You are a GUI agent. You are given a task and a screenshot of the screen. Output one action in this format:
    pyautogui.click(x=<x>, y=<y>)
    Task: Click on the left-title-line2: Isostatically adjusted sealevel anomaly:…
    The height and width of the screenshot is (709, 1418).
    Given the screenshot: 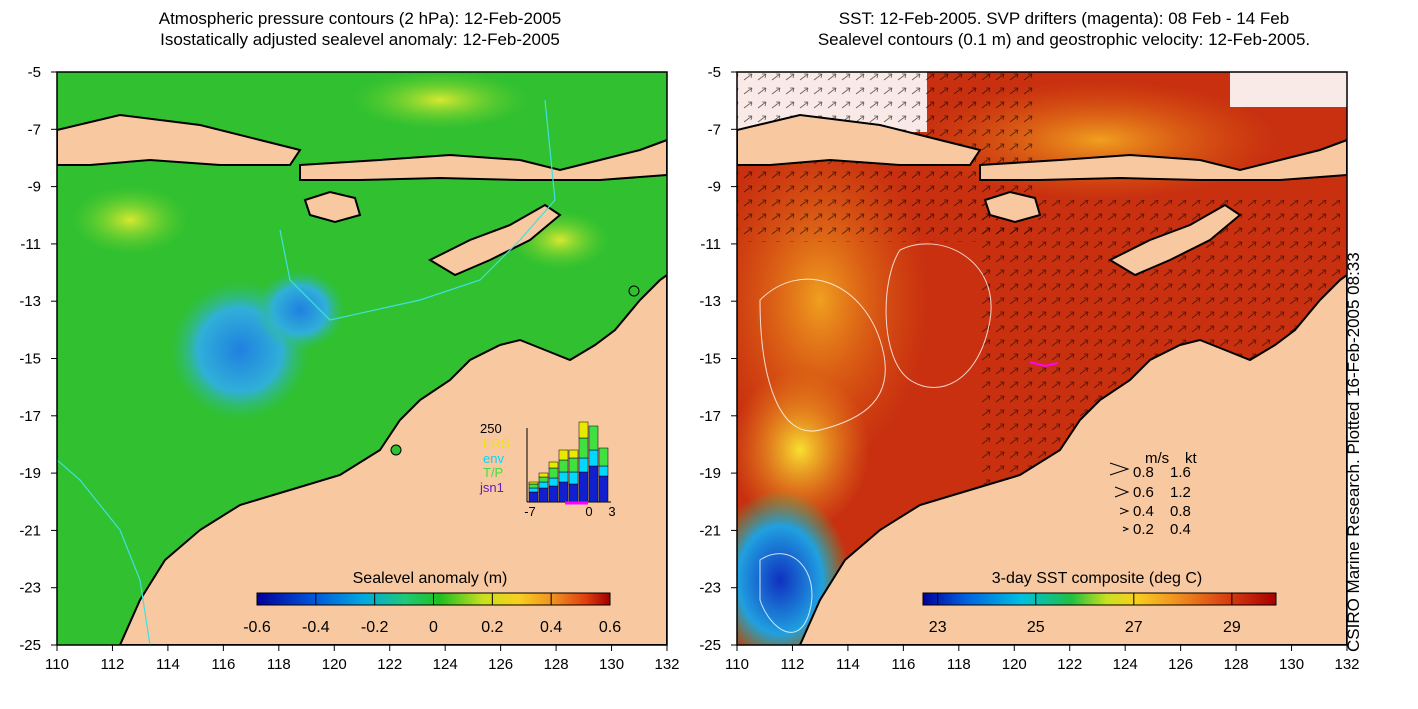 What is the action you would take?
    pyautogui.click(x=360, y=39)
    